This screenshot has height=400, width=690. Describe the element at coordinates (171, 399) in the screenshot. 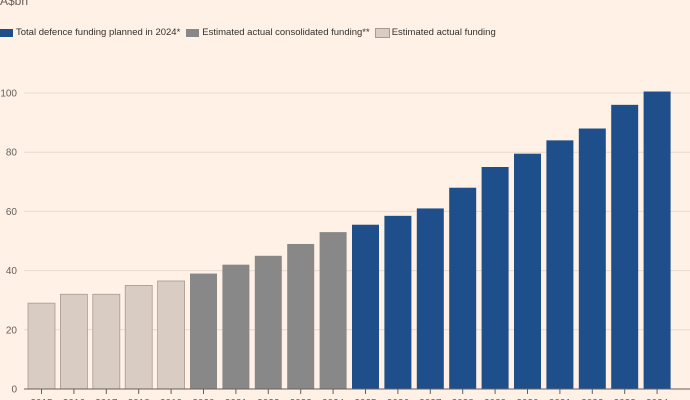

I see `x-tick-label: 2019` at that location.